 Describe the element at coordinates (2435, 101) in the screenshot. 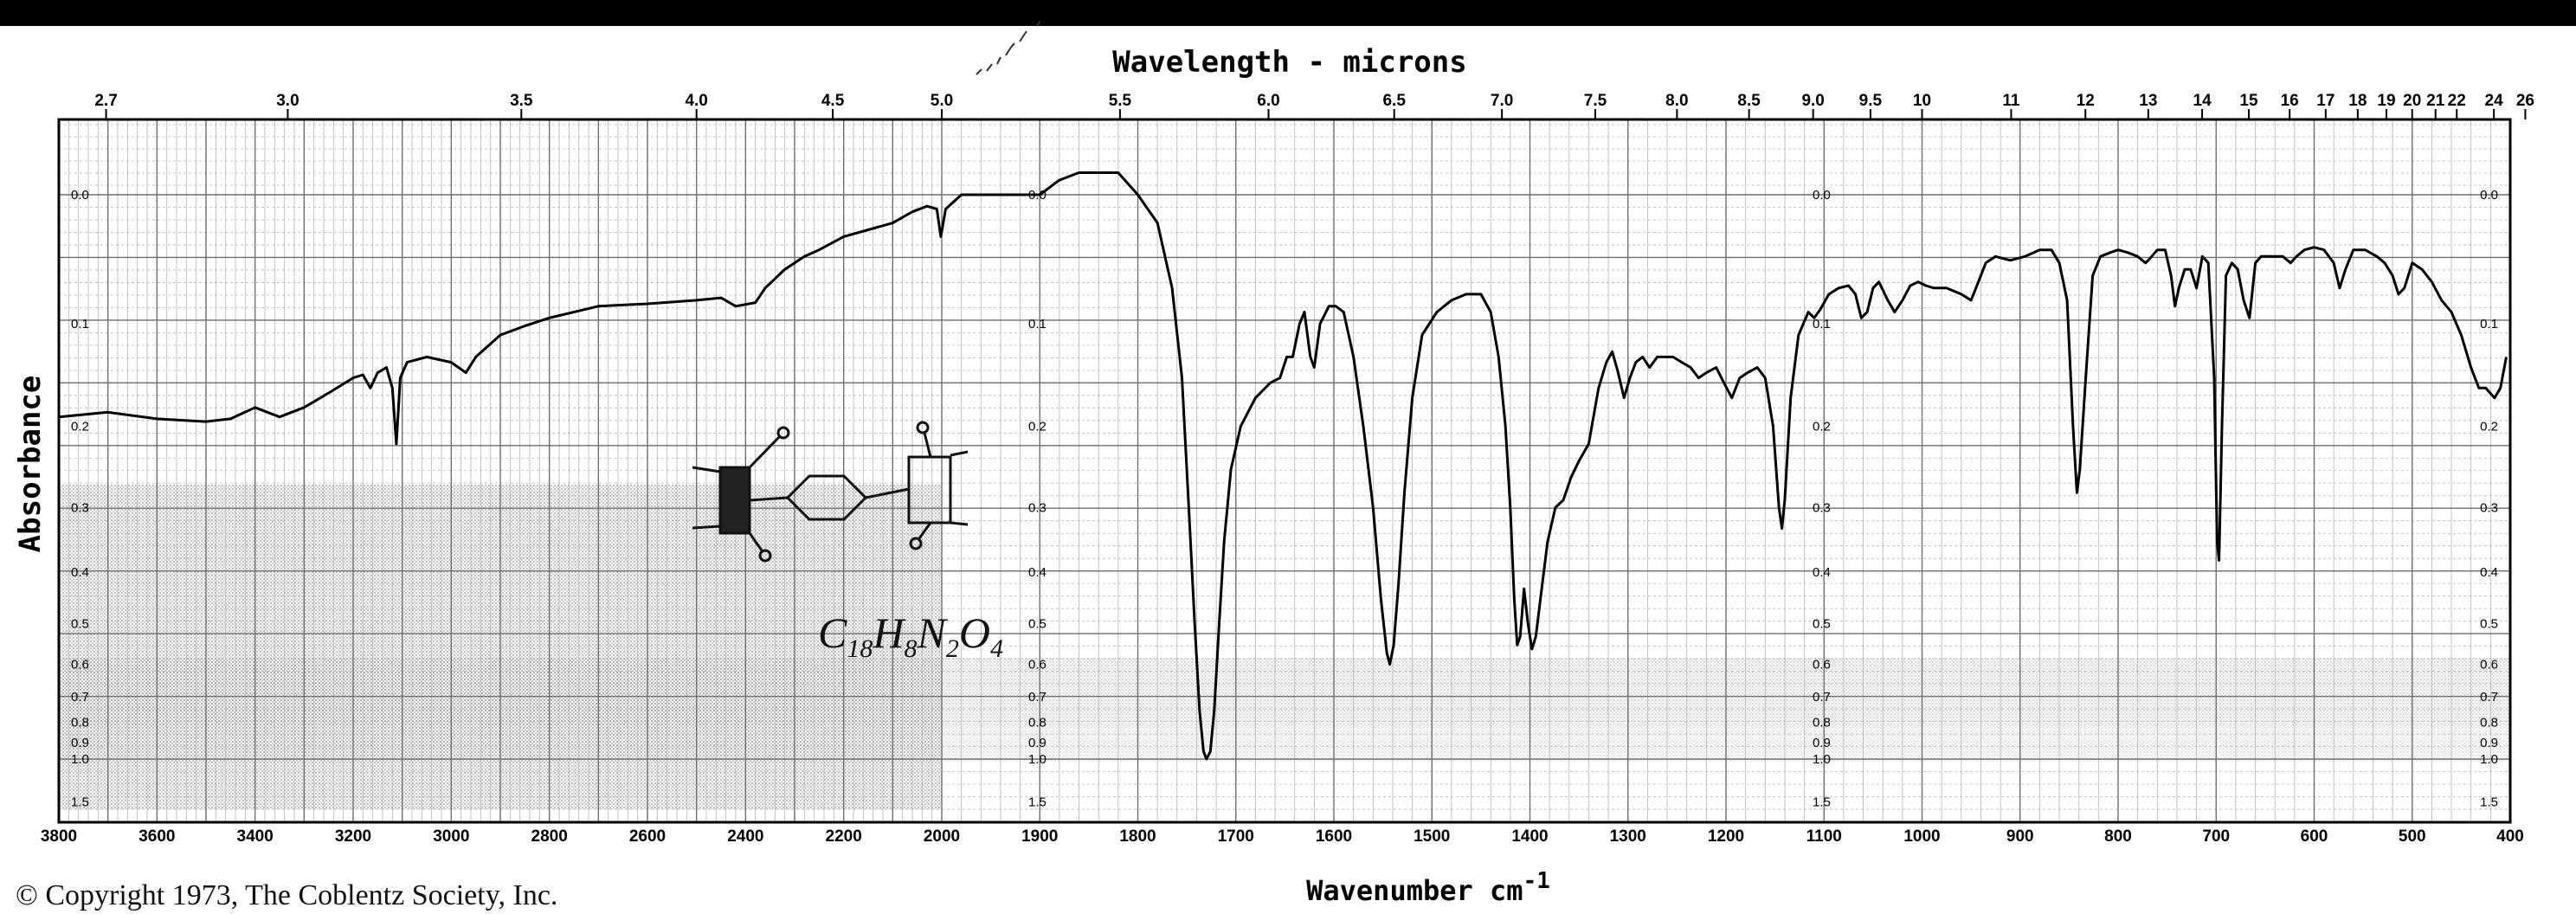

I see `wavelength-tick-label: 21` at that location.